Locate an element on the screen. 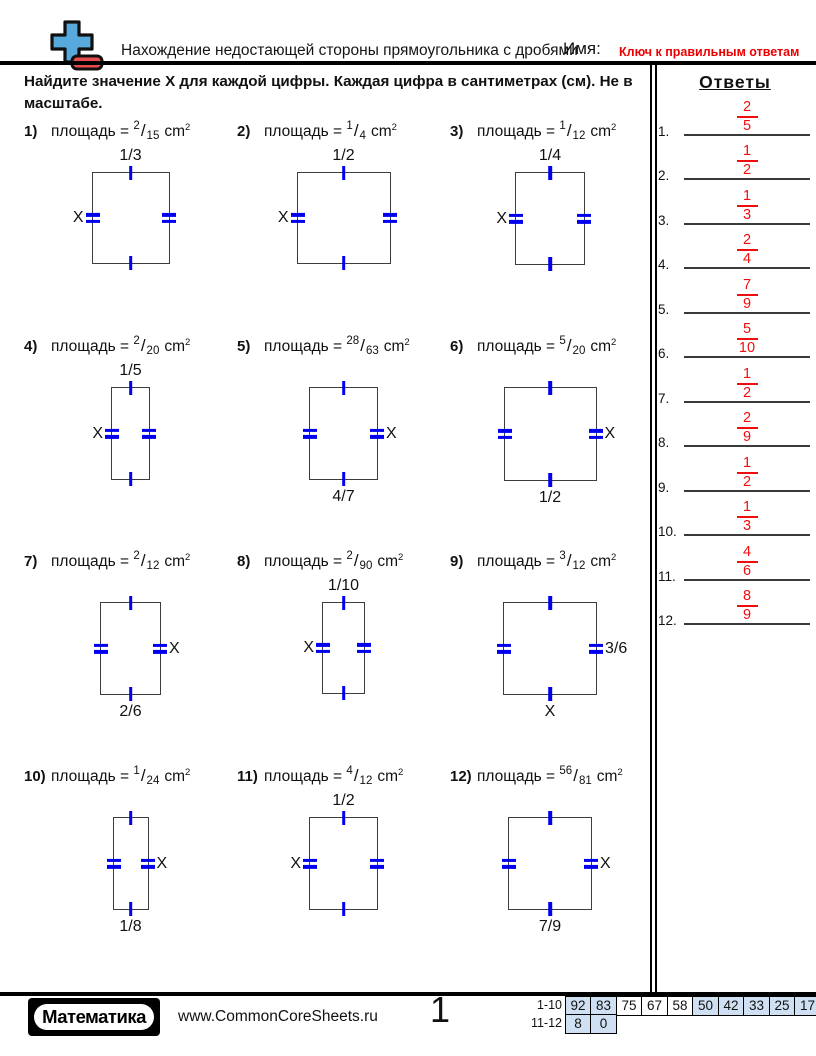  area-formula: площадь = 1/24 cm2 is located at coordinates (121, 776).